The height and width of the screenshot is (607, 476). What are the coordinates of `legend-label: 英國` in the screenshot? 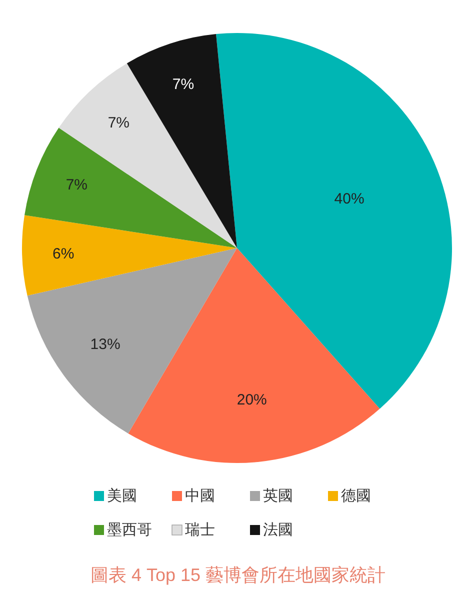 It's located at (278, 496).